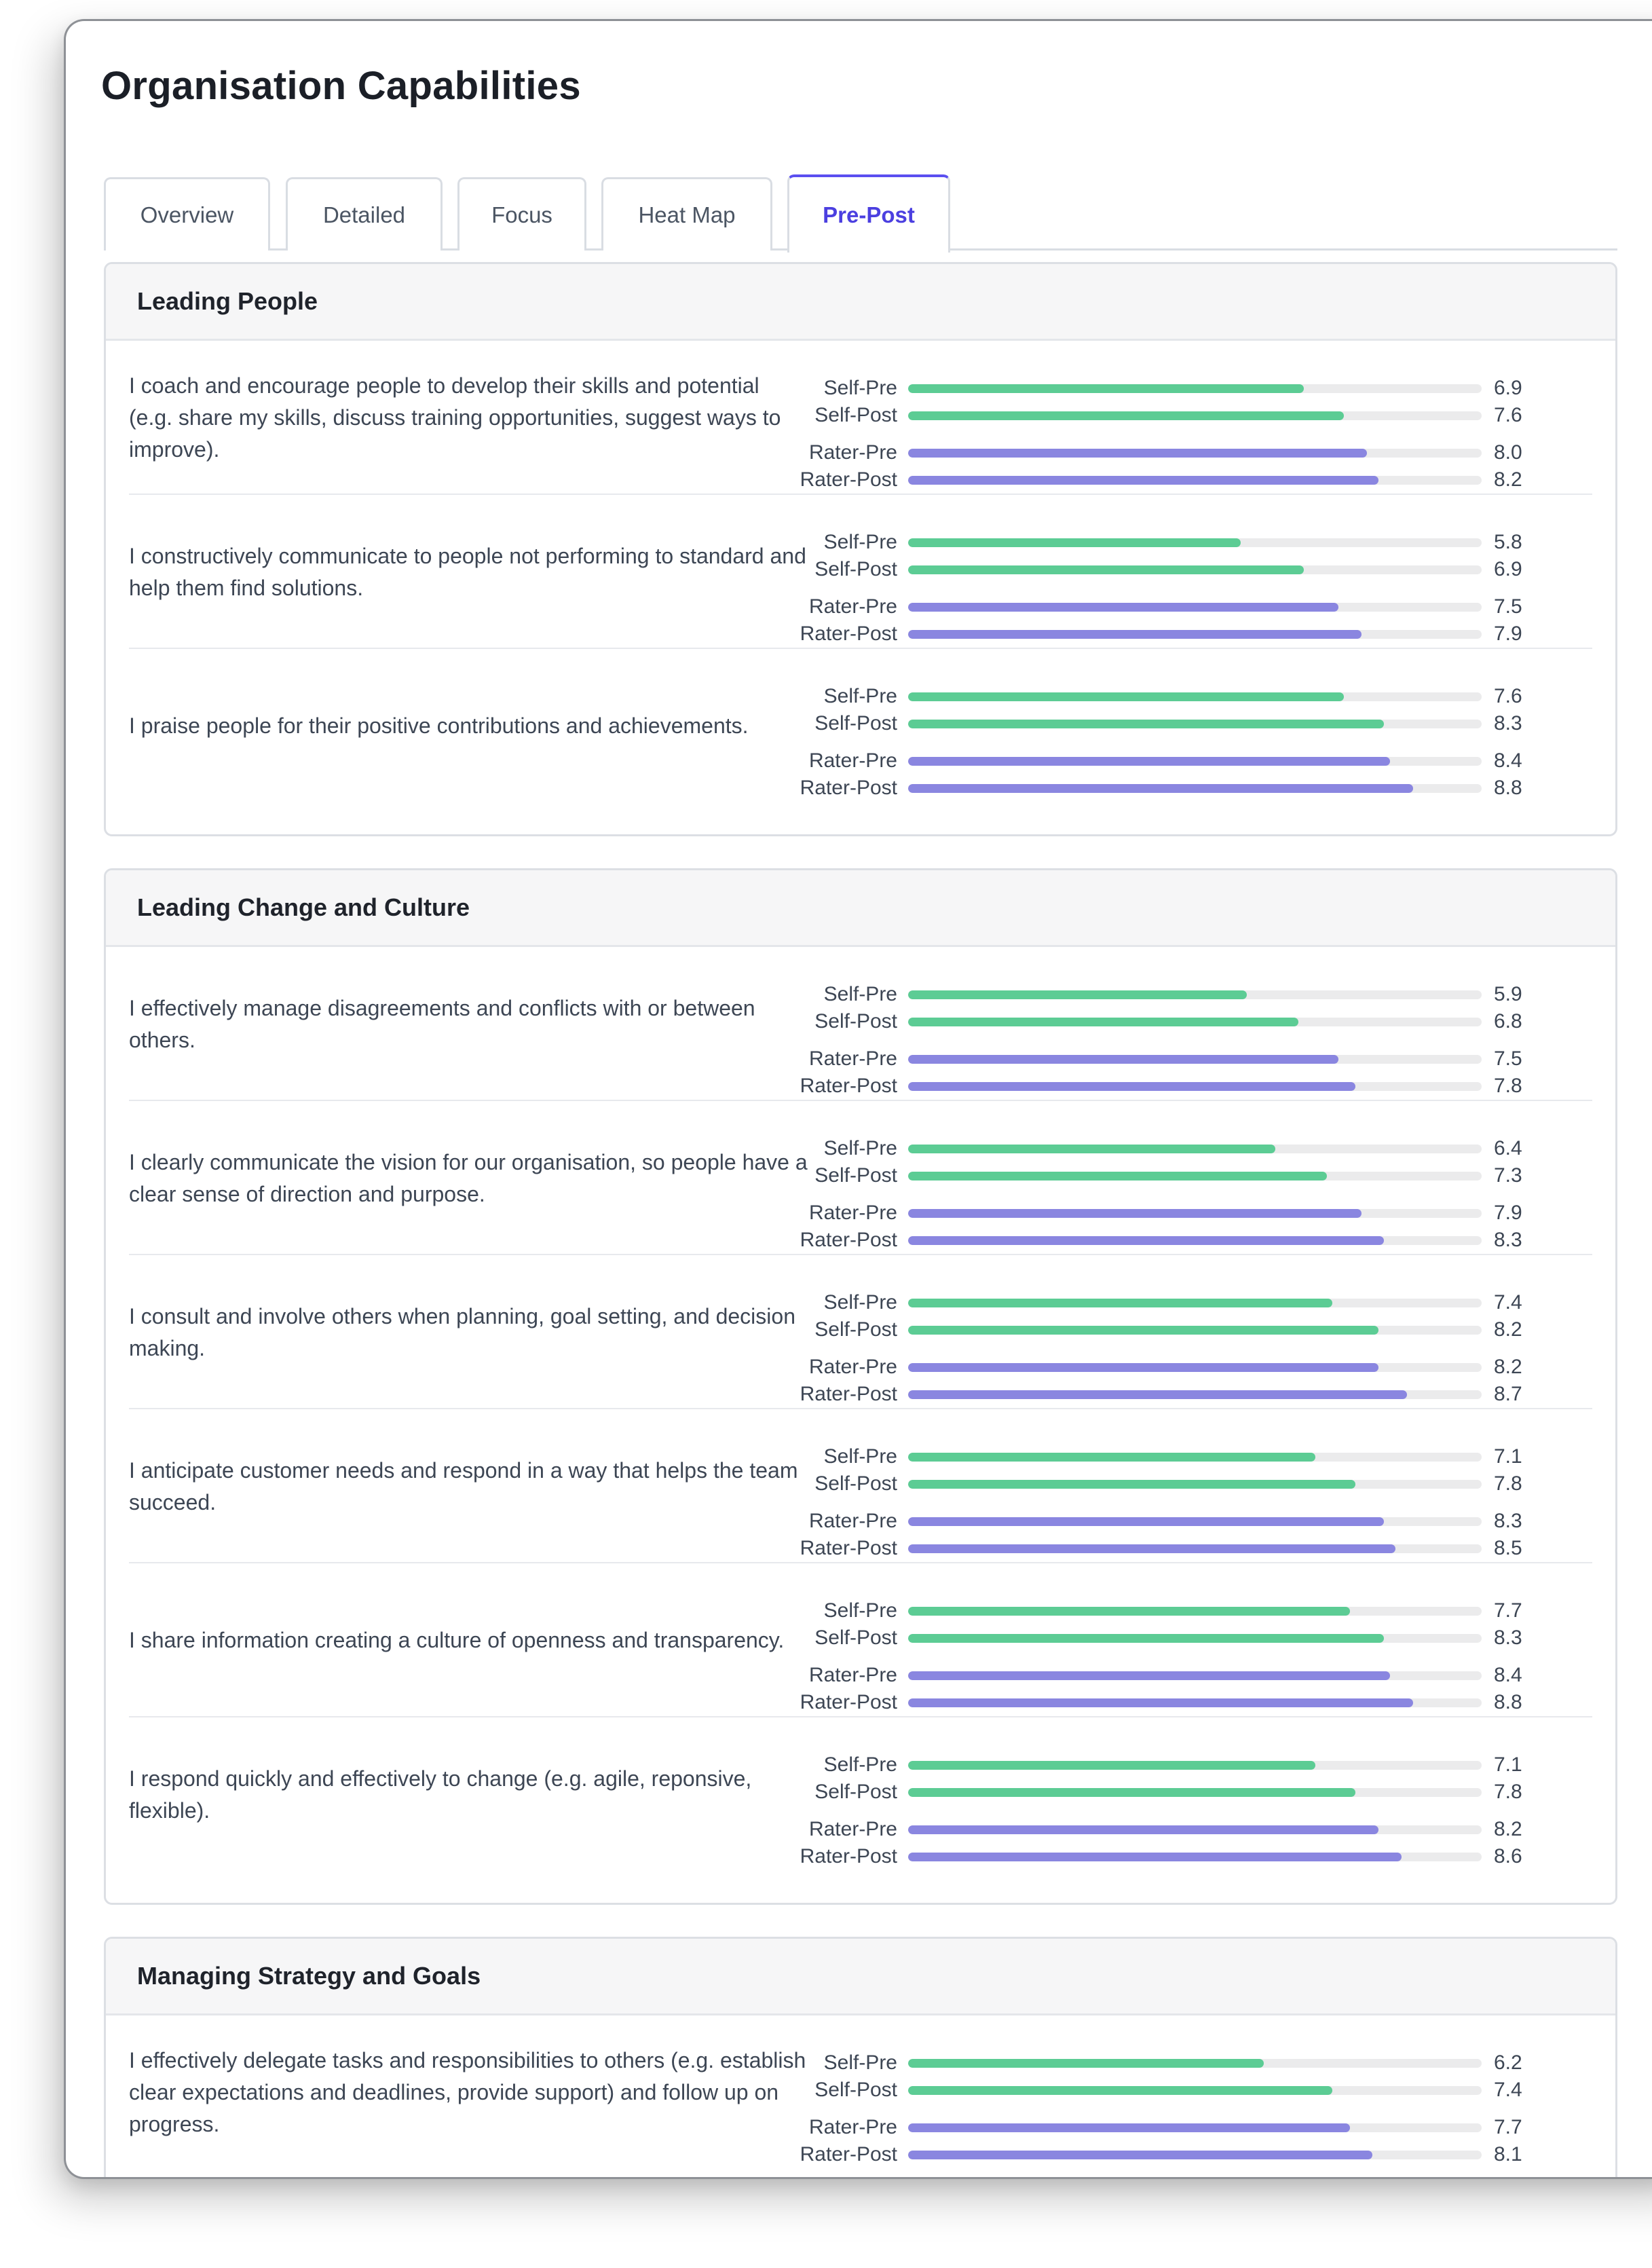 The width and height of the screenshot is (1652, 2268). I want to click on section-title: Leading Change and Culture, so click(861, 909).